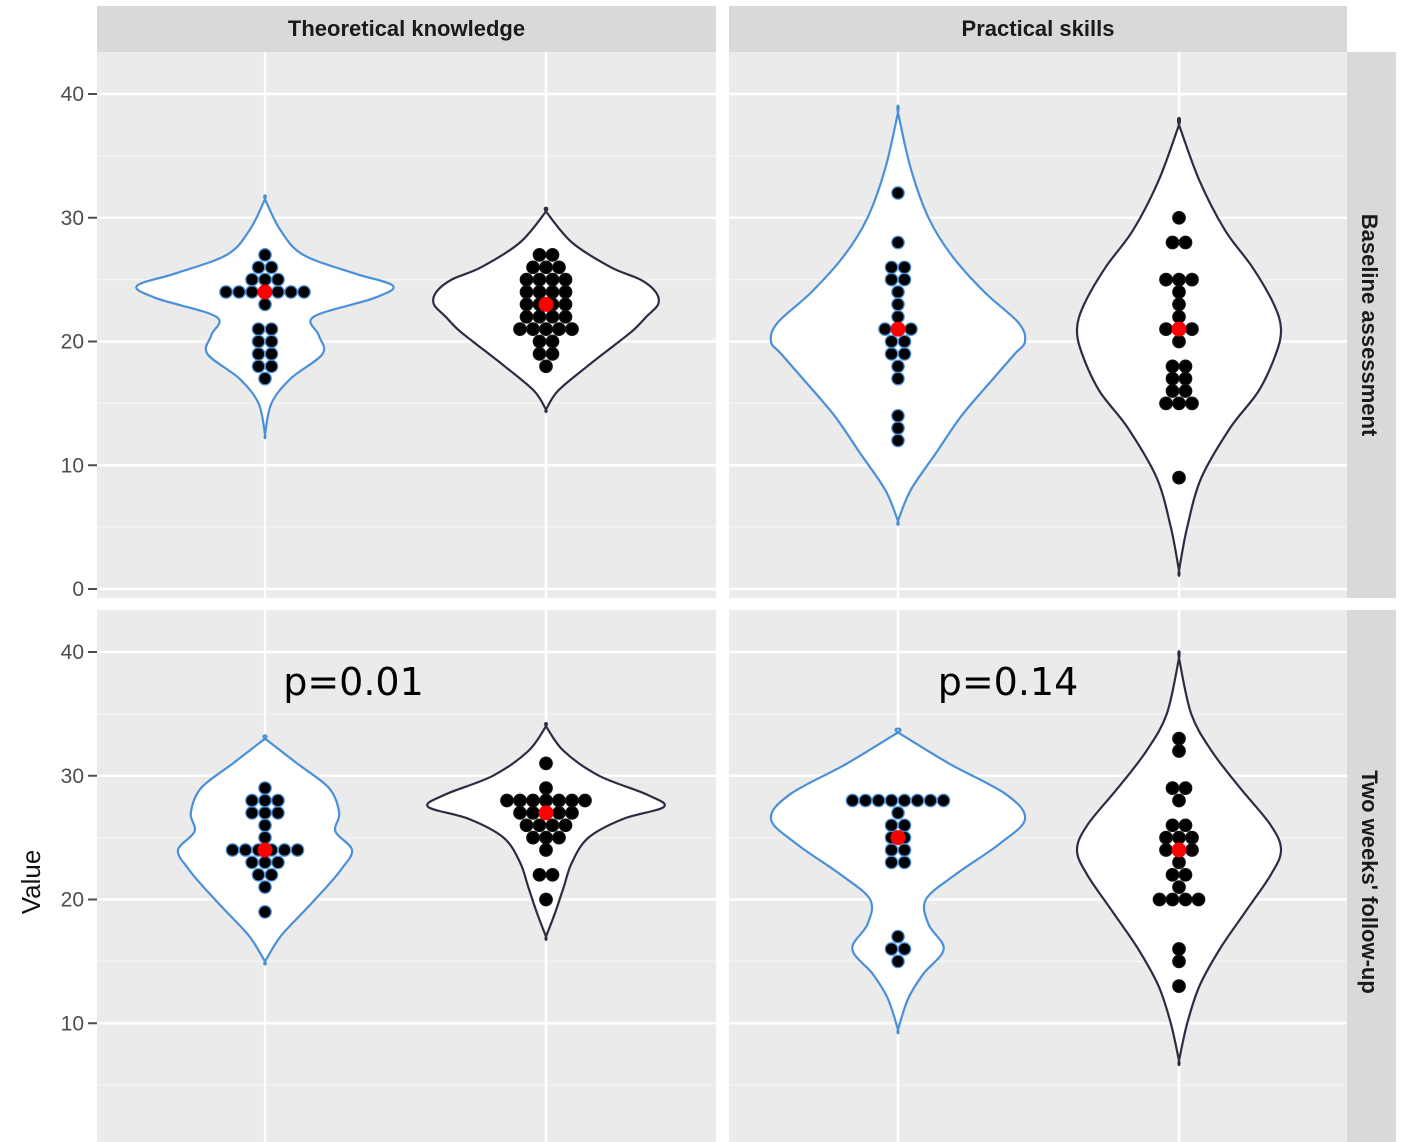  What do you see at coordinates (72, 94) in the screenshot?
I see `y-tick-label: 40` at bounding box center [72, 94].